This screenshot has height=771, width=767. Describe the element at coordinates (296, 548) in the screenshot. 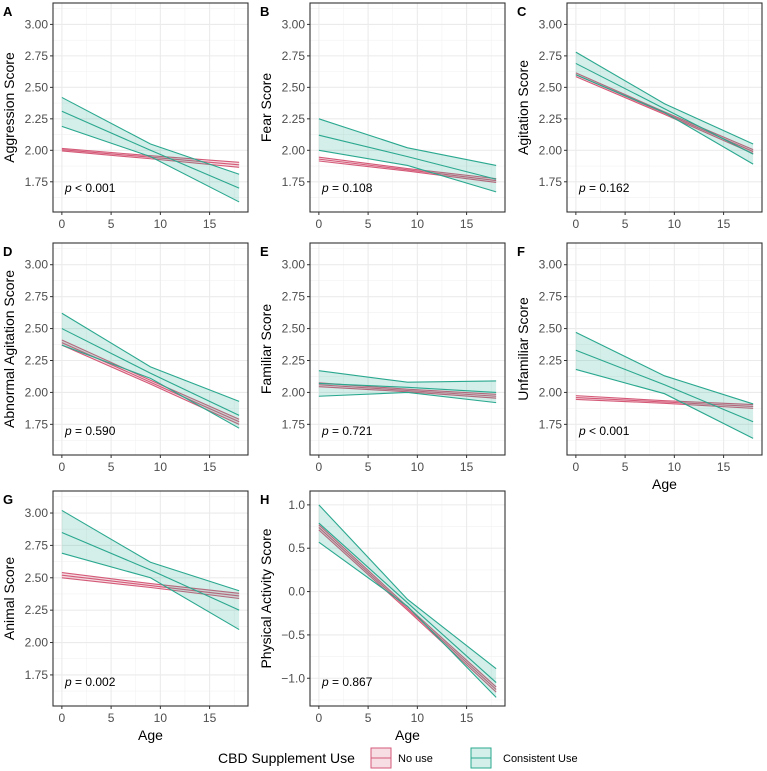

I see `y-tick-label: 0.5` at that location.